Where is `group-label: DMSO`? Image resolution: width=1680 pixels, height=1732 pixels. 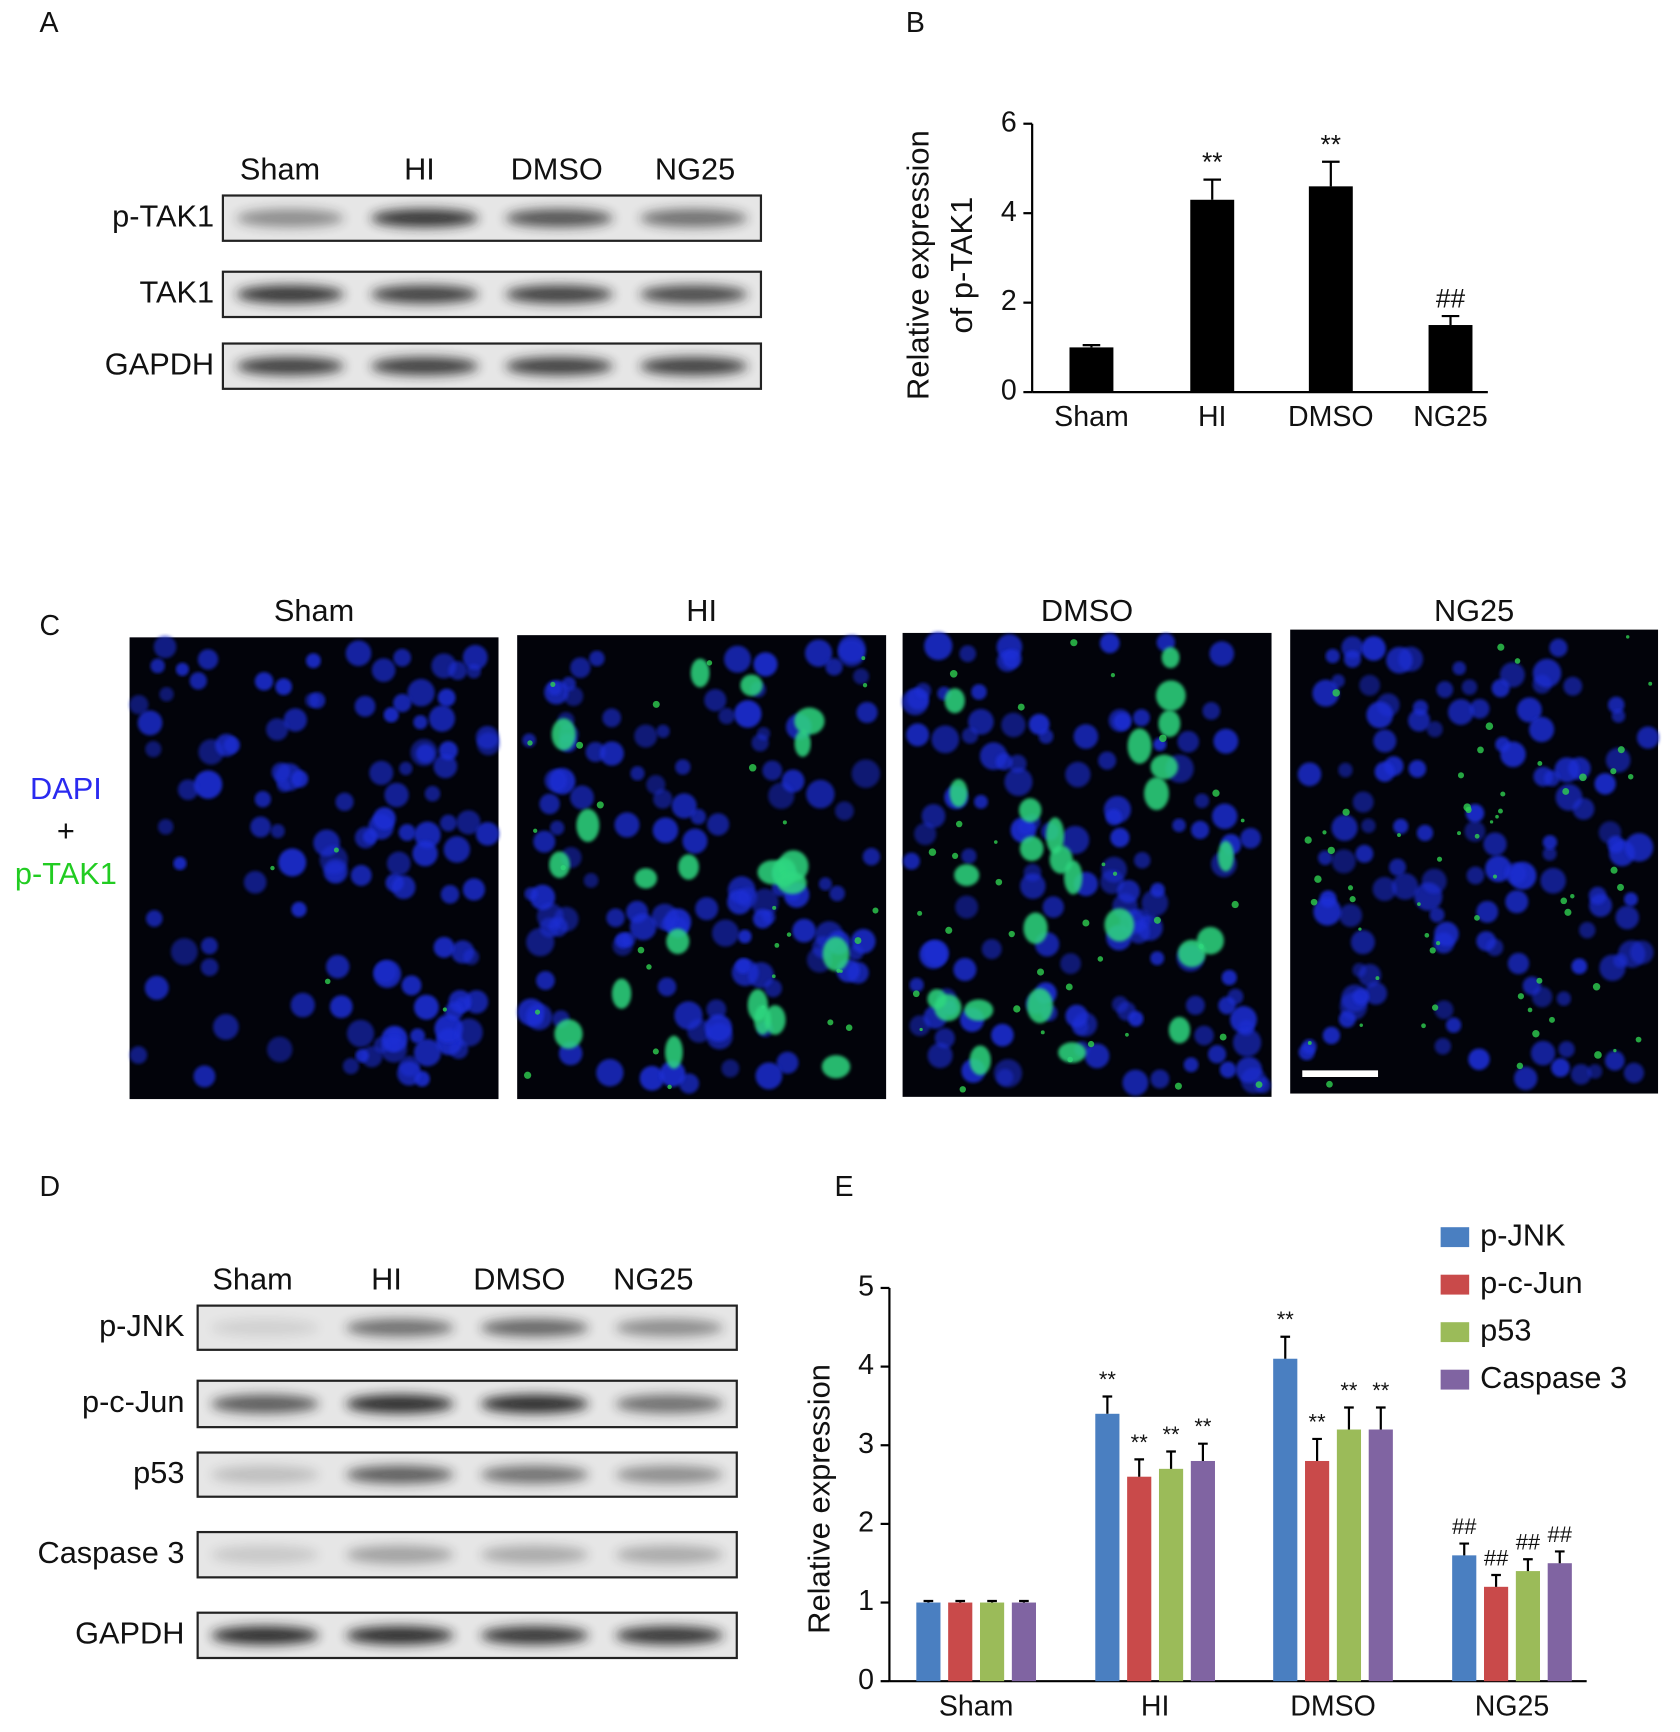
group-label: DMSO is located at coordinates (1087, 610).